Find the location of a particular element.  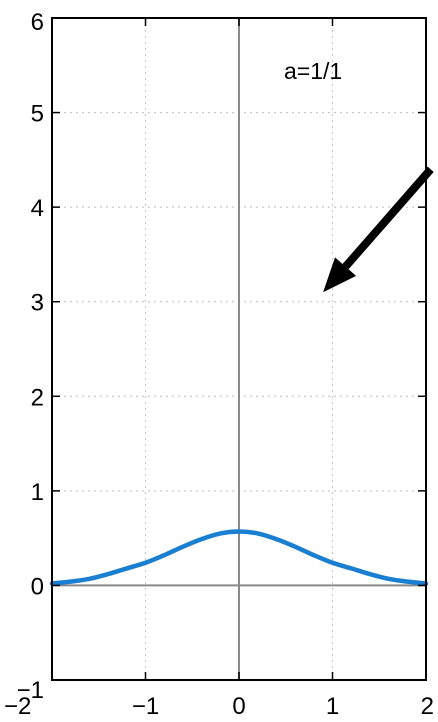

annotations: a=1/1 is located at coordinates (313, 71).